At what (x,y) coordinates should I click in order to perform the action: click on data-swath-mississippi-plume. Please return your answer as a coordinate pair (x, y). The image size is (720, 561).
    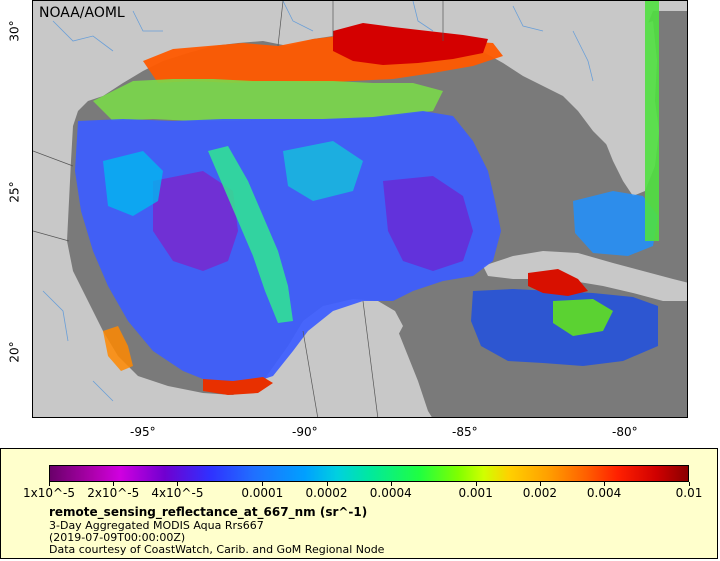
    Looking at the image, I should click on (410, 44).